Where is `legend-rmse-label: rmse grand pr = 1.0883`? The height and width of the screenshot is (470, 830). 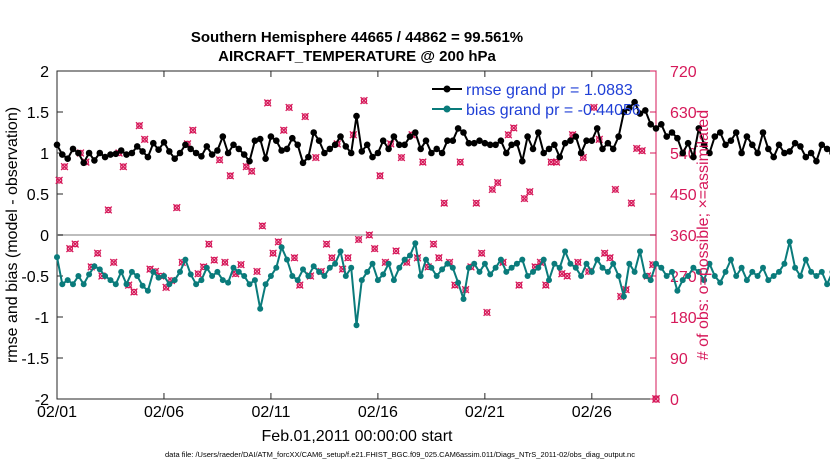 legend-rmse-label: rmse grand pr = 1.0883 is located at coordinates (549, 90).